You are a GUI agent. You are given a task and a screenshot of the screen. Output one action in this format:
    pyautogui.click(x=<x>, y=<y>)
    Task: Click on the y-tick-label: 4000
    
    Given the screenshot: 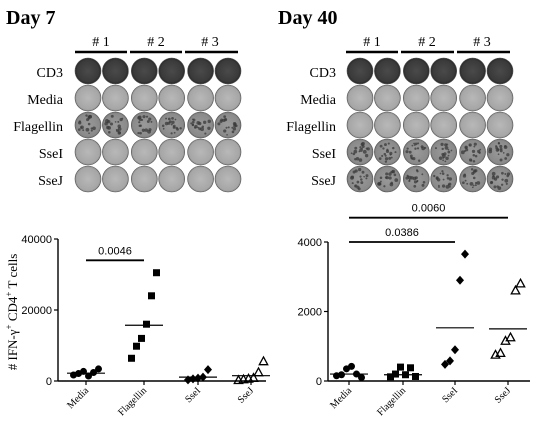 What is the action you would take?
    pyautogui.click(x=310, y=243)
    